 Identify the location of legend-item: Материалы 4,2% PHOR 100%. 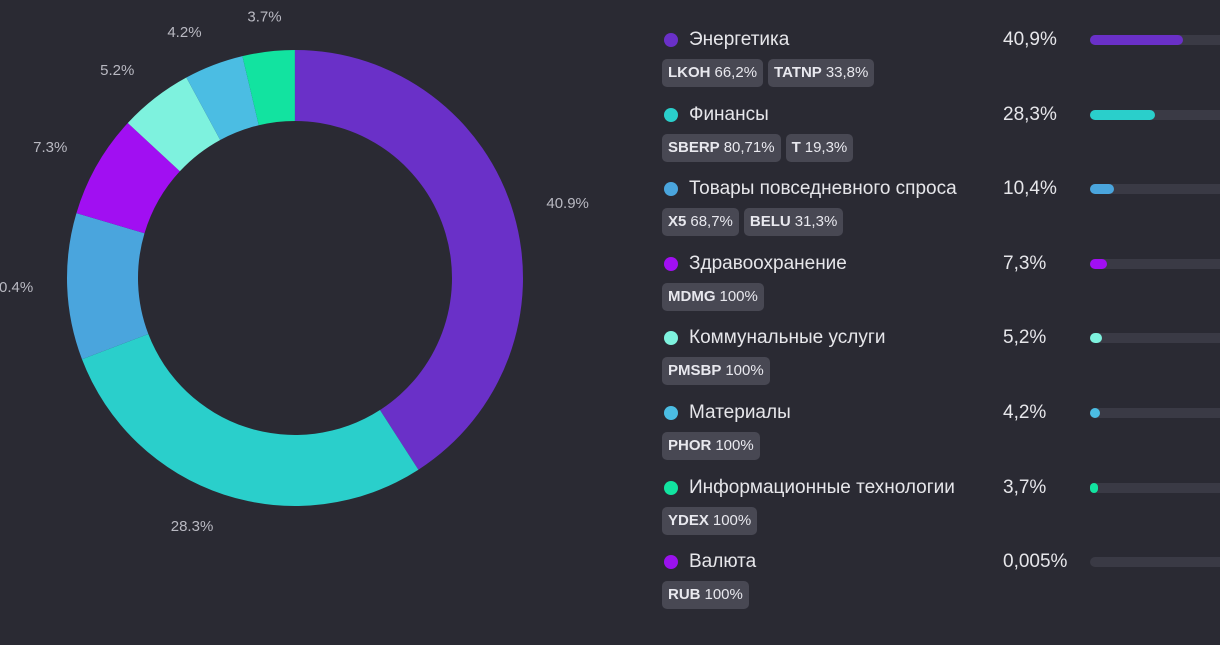
(941, 435).